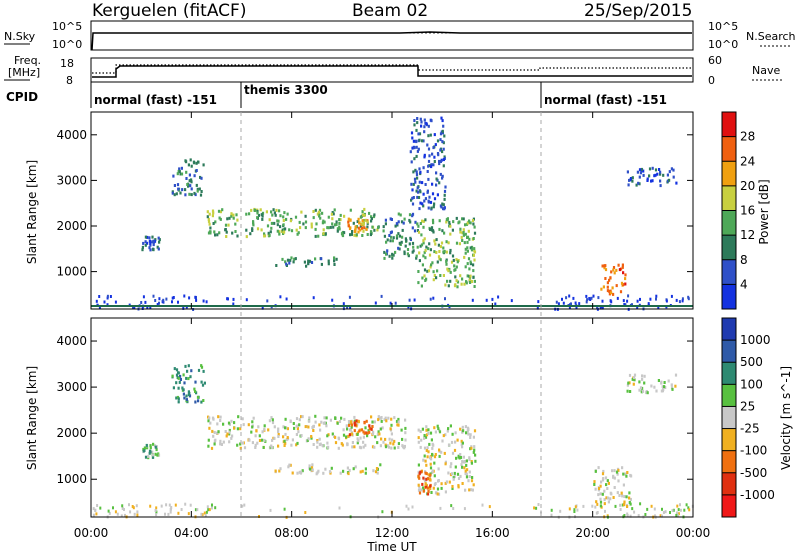 The width and height of the screenshot is (800, 554). I want to click on colorbar-tick-label: 1000, so click(755, 340).